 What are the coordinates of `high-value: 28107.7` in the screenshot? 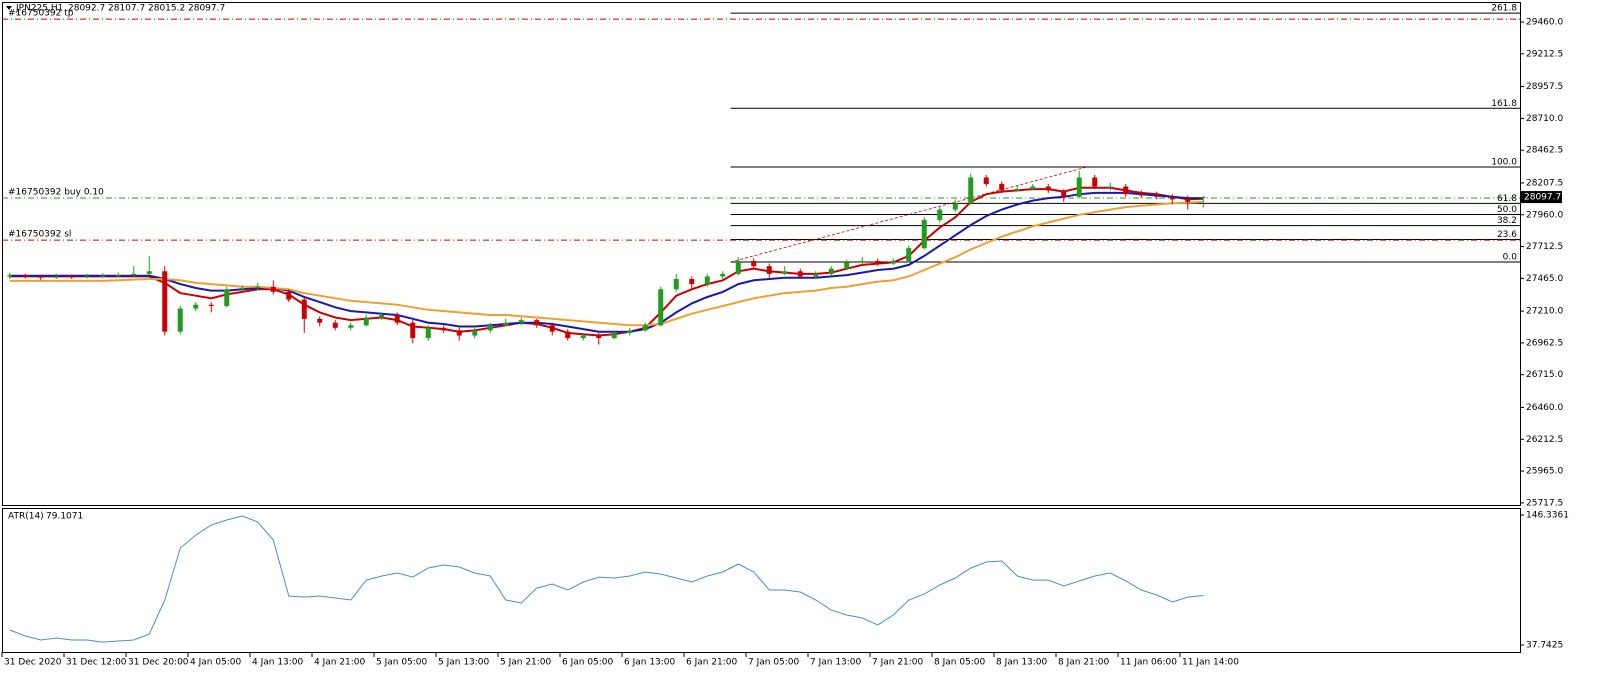 It's located at (126, 9).